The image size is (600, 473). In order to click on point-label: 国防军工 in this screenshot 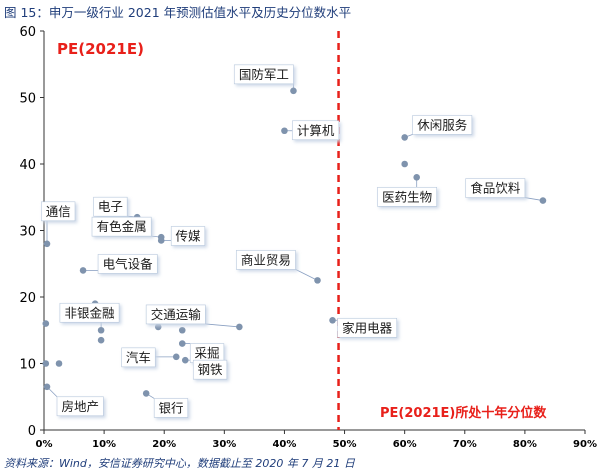, I will do `click(263, 74)`.